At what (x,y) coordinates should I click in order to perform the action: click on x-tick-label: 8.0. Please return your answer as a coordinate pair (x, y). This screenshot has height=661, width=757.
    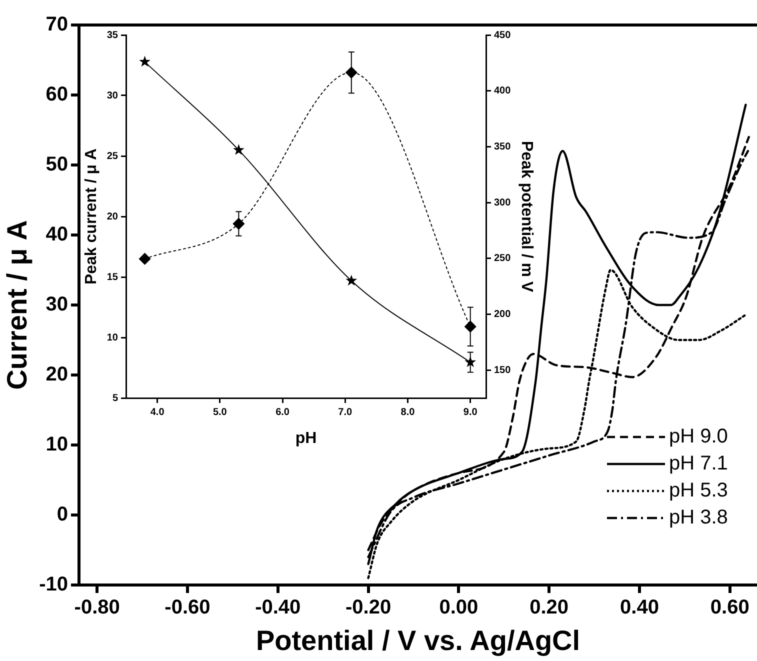
    Looking at the image, I should click on (408, 412).